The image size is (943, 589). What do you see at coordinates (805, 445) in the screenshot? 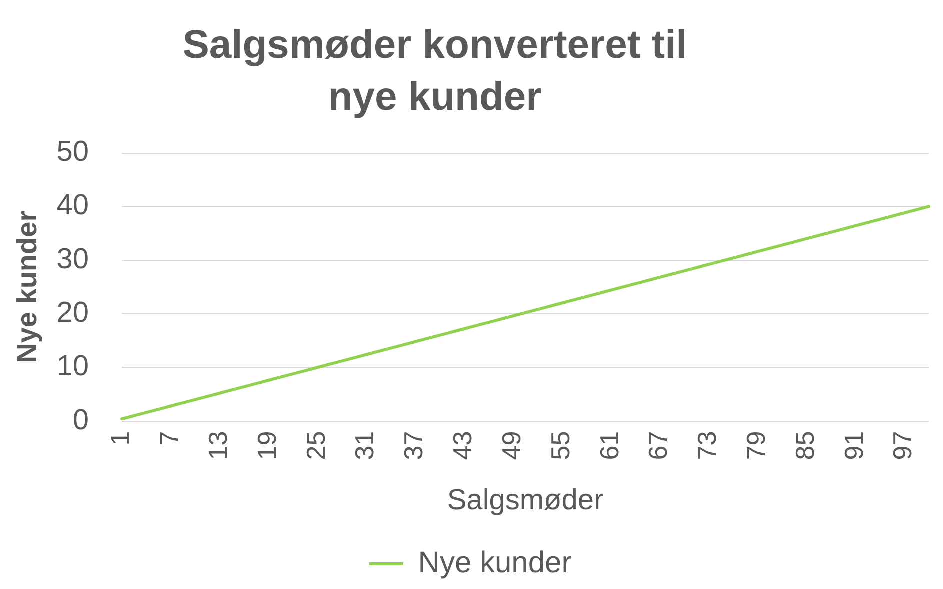
I see `x-tick-label: 85` at bounding box center [805, 445].